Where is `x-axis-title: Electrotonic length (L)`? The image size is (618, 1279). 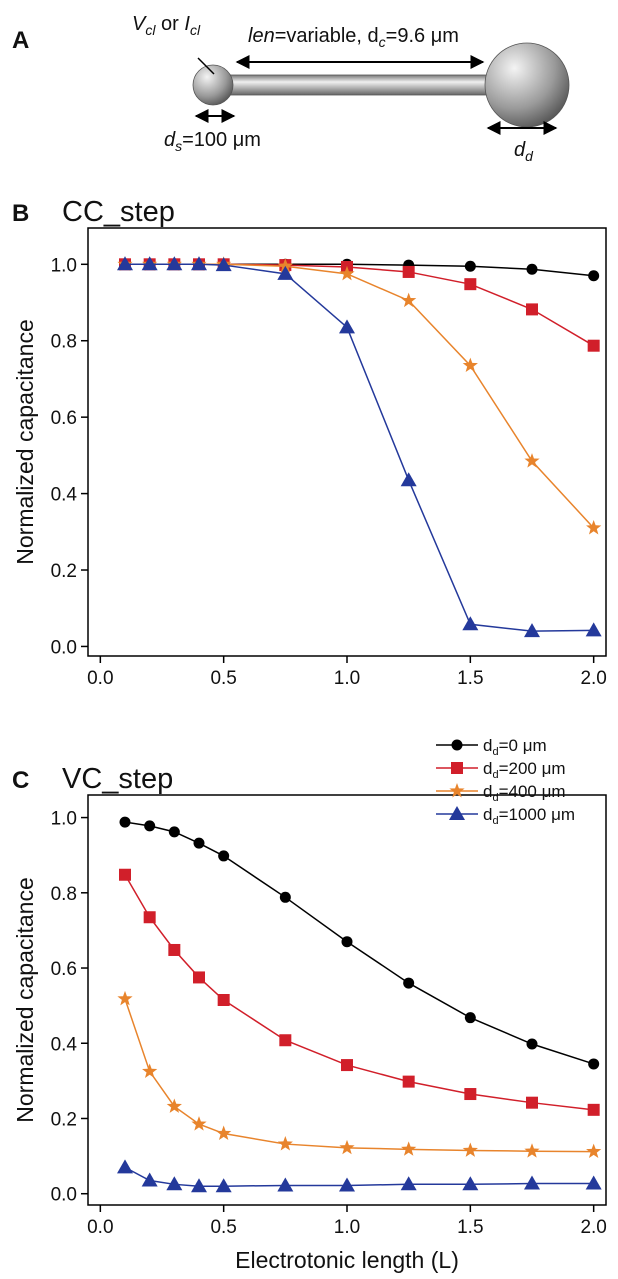
x-axis-title: Electrotonic length (L) is located at coordinates (347, 1260).